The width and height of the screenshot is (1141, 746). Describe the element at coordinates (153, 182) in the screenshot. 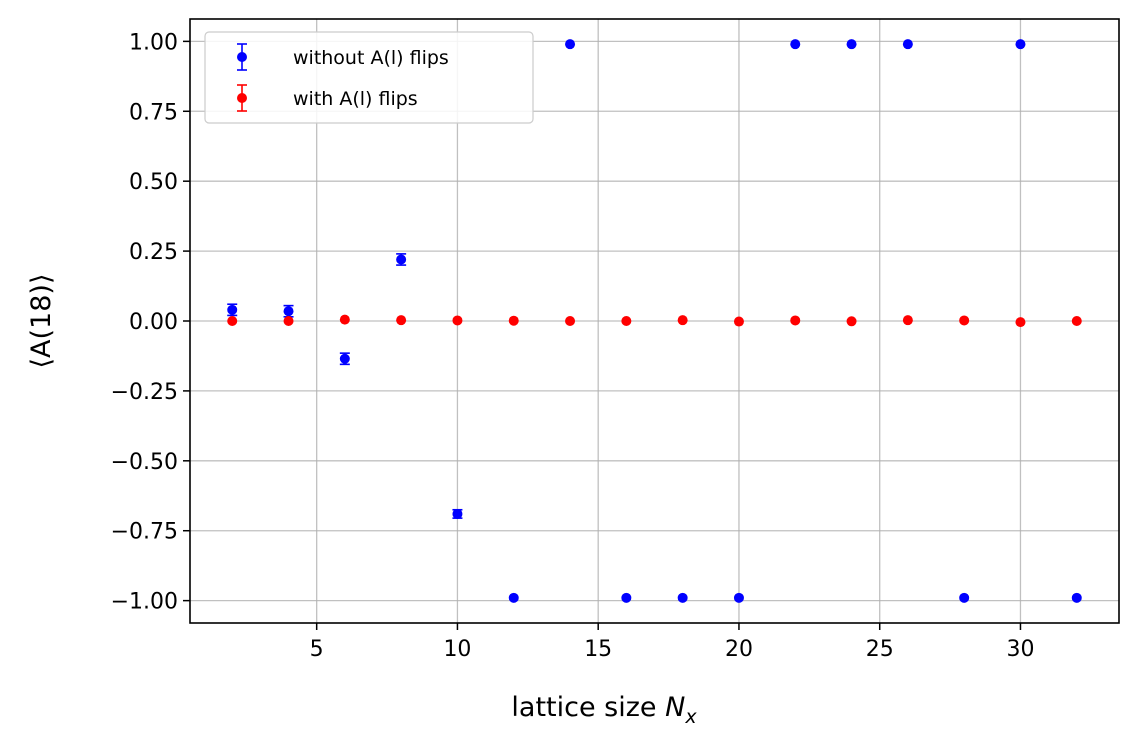

I see `y-tick-label: 0.50` at that location.